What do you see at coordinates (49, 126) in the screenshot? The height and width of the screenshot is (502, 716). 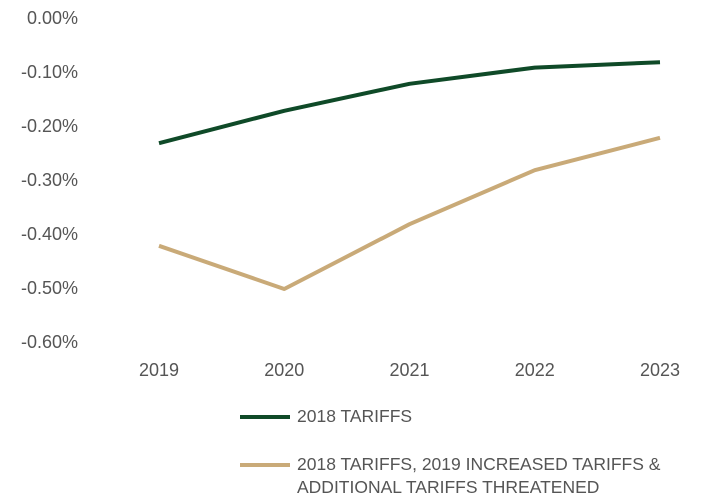 I see `y-tick-label: -0.20%` at bounding box center [49, 126].